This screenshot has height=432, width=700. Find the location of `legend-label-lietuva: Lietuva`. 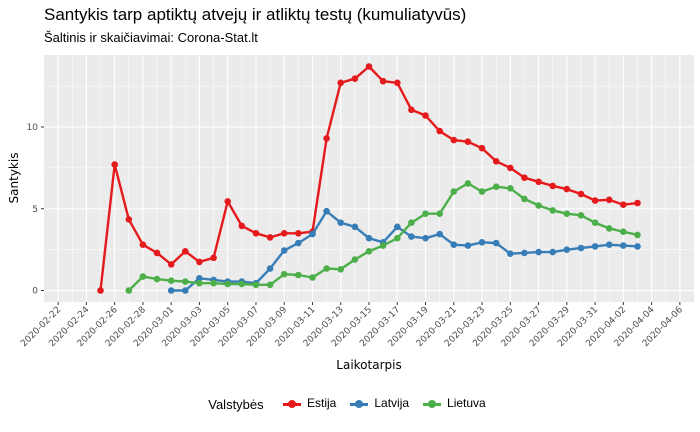

legend-label-lietuva: Lietuva is located at coordinates (466, 403).